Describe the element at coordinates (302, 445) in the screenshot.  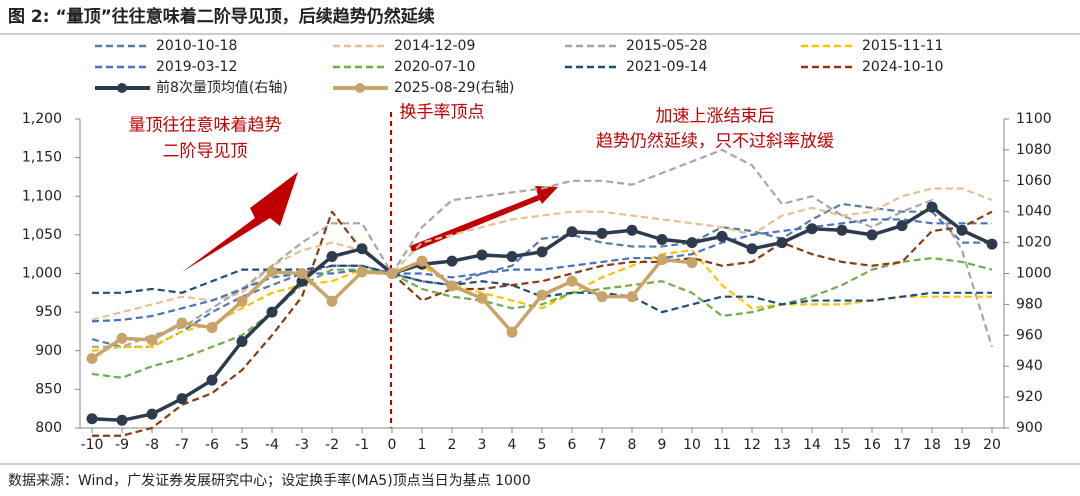
I see `x-tick-label: -3` at that location.